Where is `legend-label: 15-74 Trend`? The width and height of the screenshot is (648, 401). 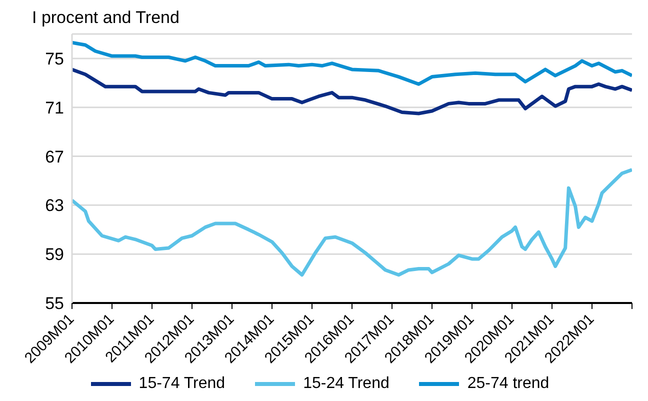
legend-label: 15-74 Trend is located at coordinates (182, 384).